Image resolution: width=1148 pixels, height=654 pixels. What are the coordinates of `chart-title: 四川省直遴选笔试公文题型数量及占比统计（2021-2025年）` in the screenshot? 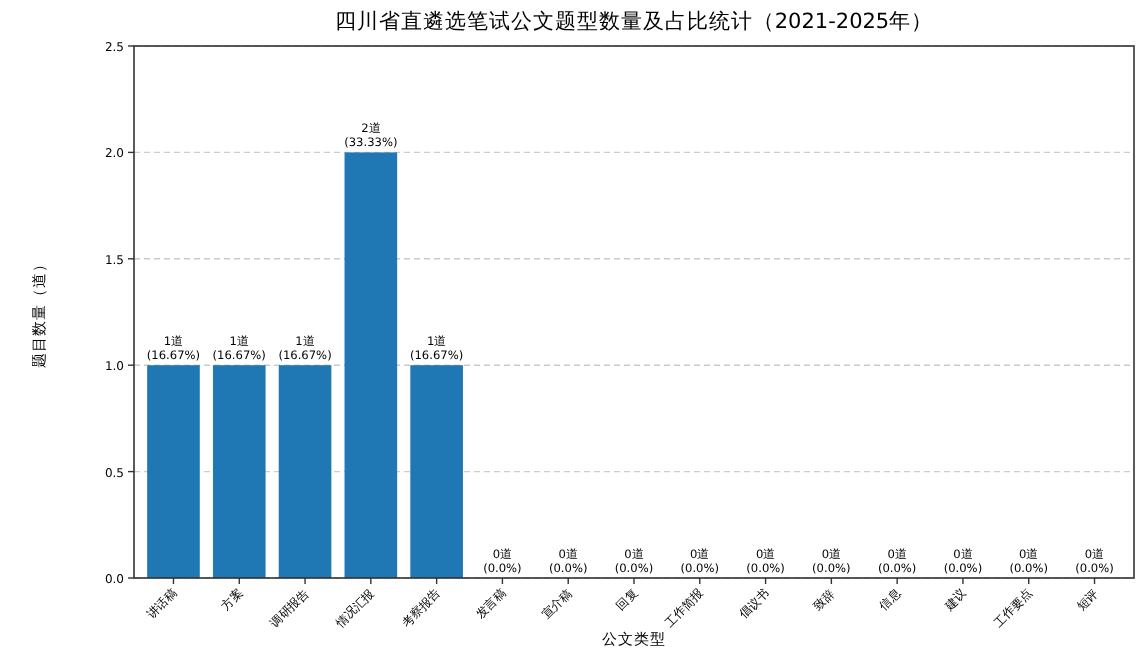 It's located at (634, 21).